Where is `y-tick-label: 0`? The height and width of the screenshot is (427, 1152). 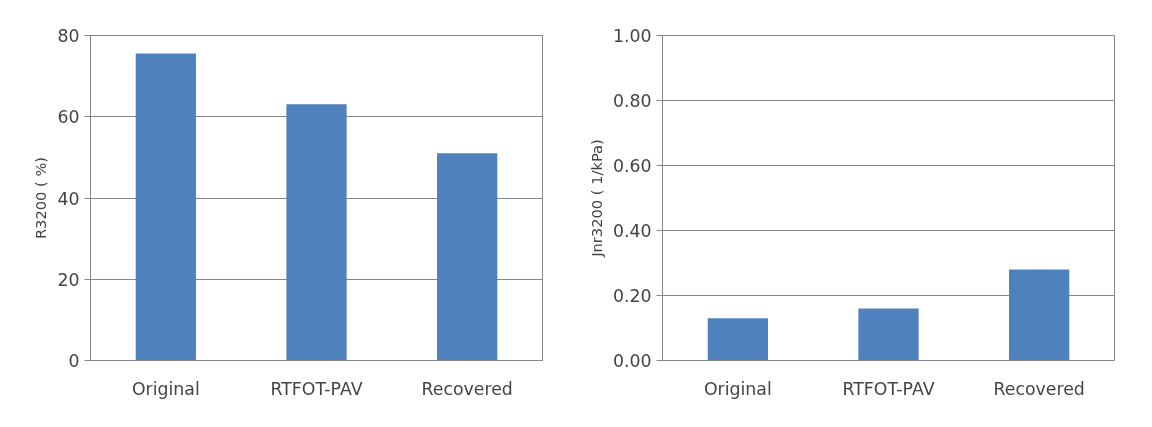 y-tick-label: 0 is located at coordinates (74, 361).